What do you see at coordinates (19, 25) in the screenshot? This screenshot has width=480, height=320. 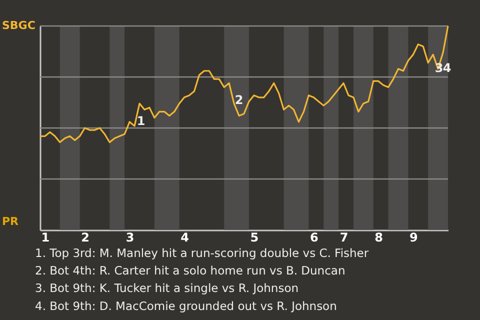 I see `text: SBGC` at bounding box center [19, 25].